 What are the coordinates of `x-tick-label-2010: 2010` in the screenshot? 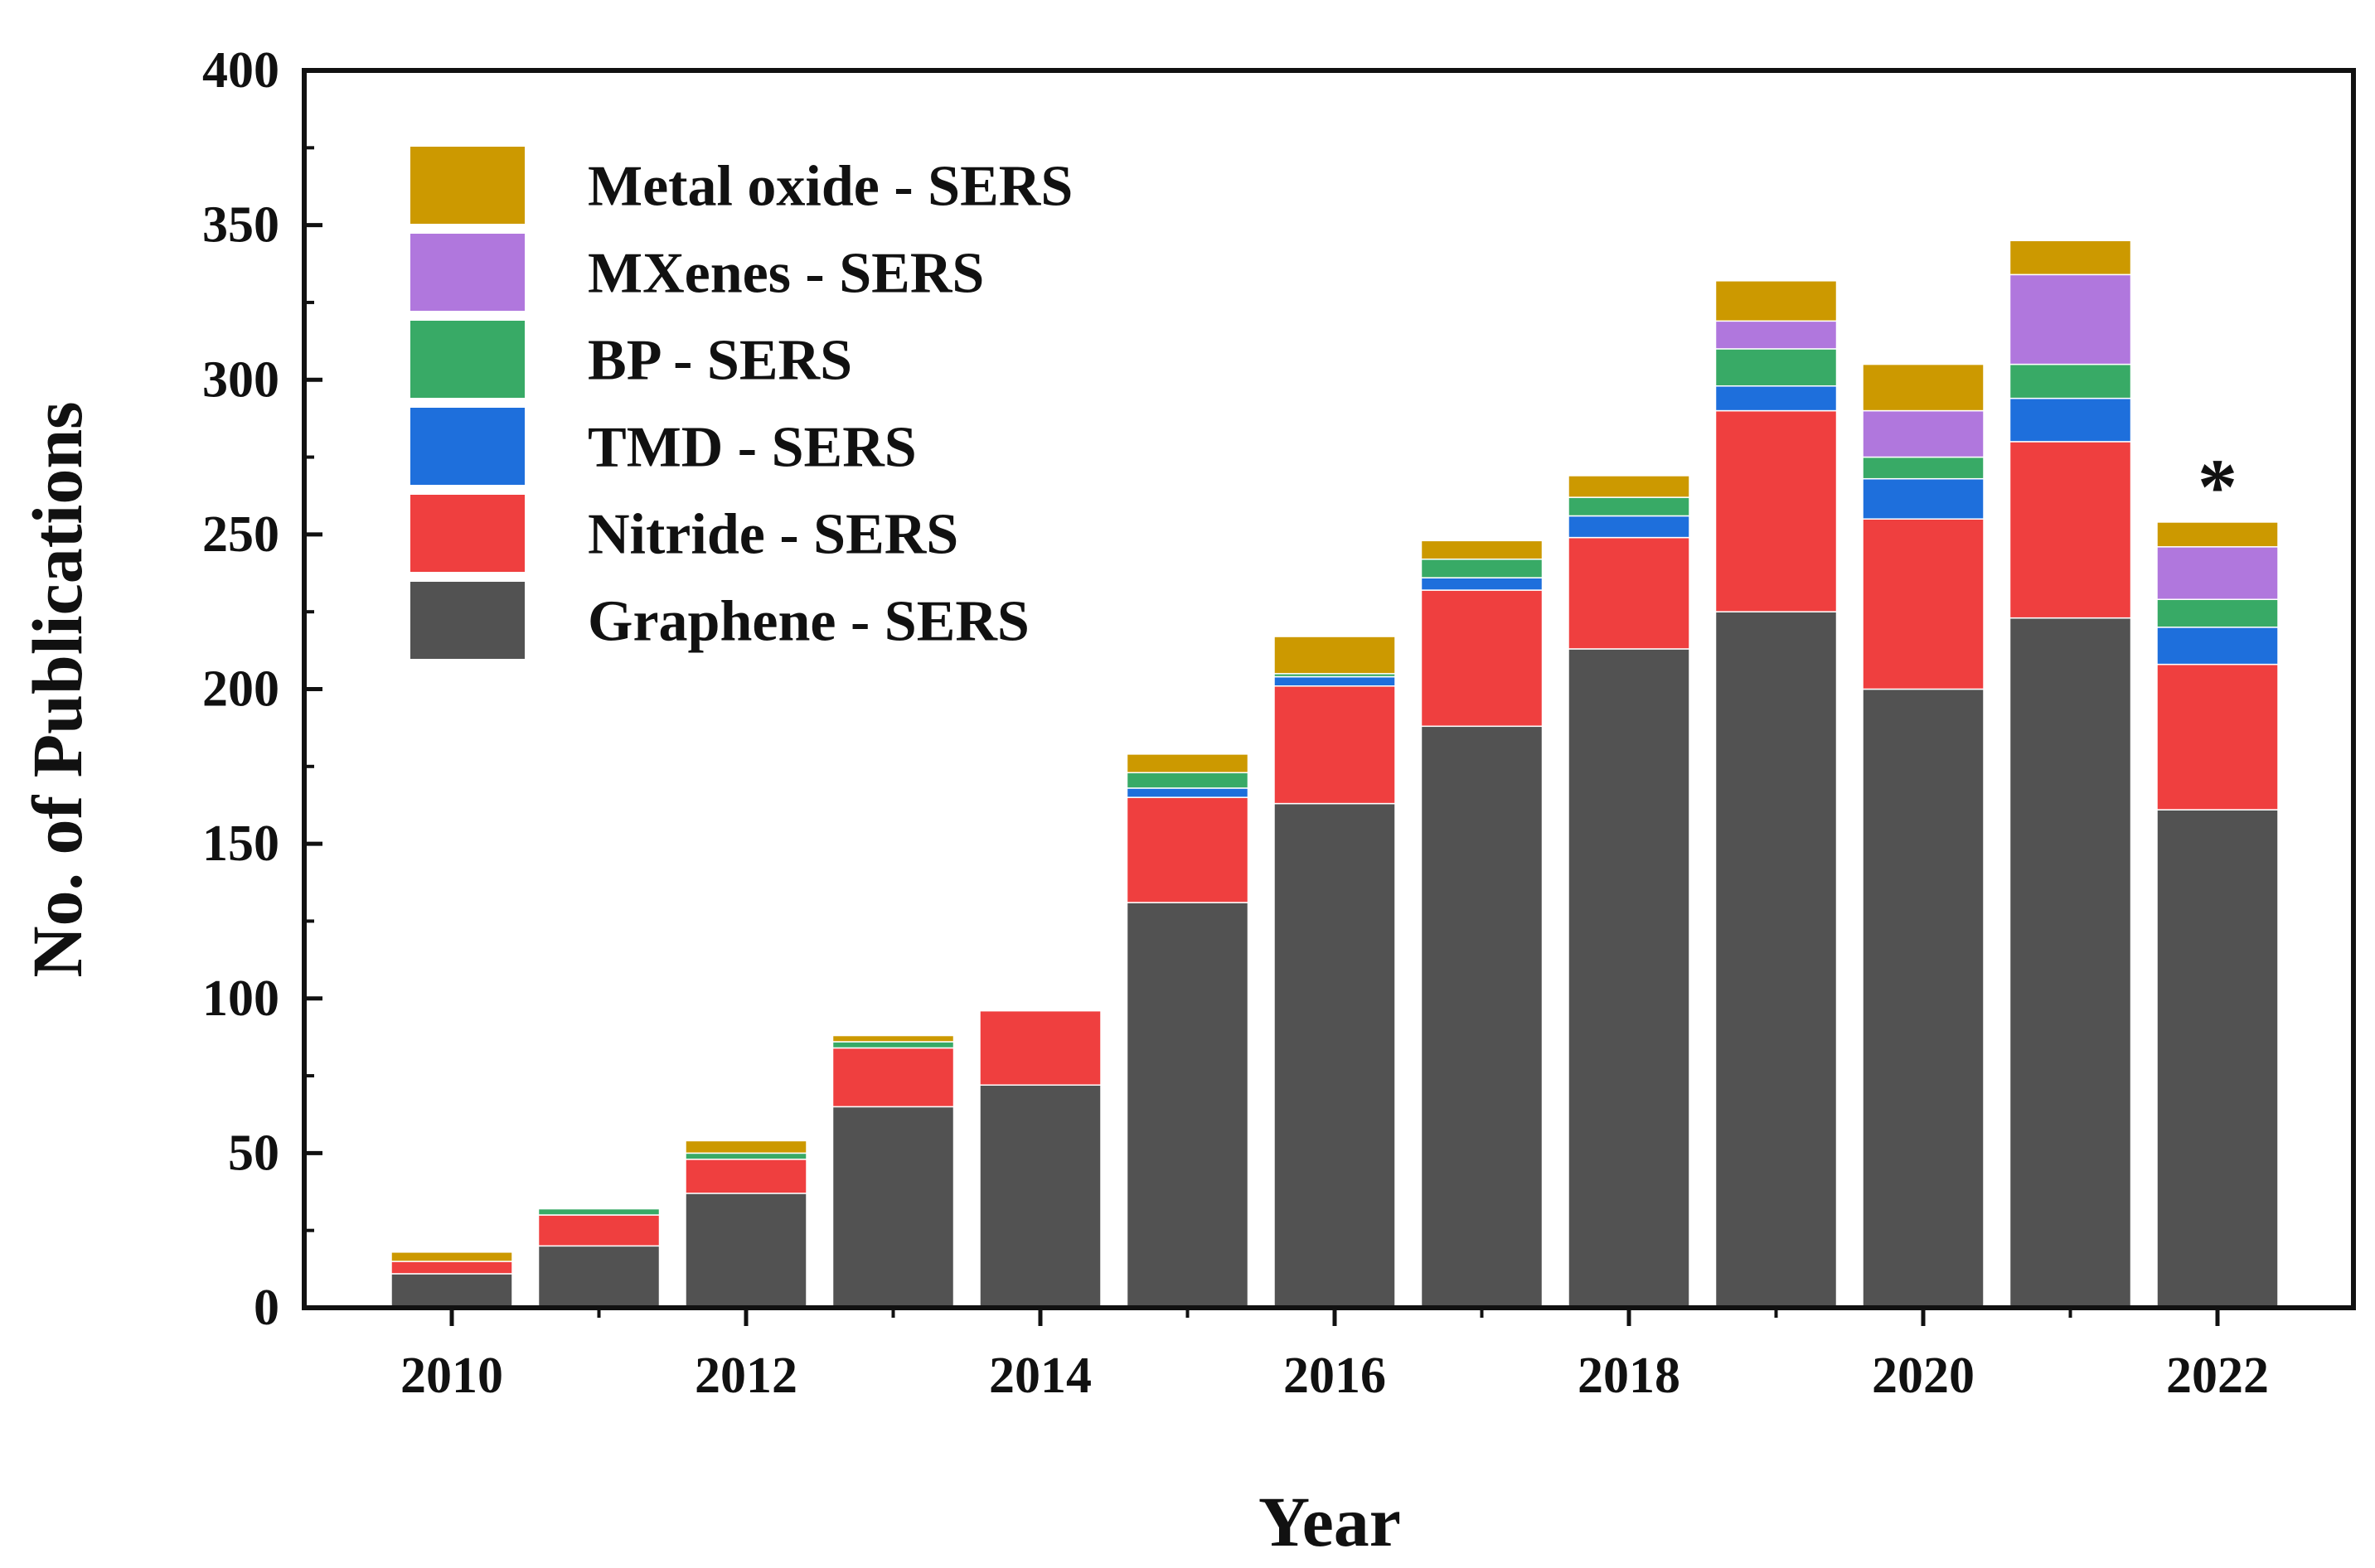 It's located at (451, 1376).